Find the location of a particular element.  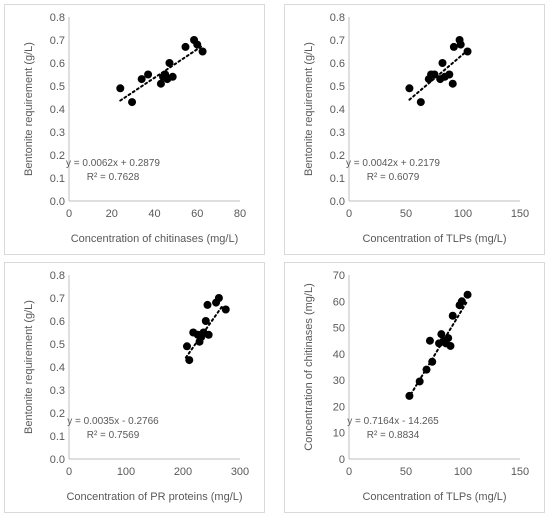

y-tick-label: 20 is located at coordinates (339, 407).